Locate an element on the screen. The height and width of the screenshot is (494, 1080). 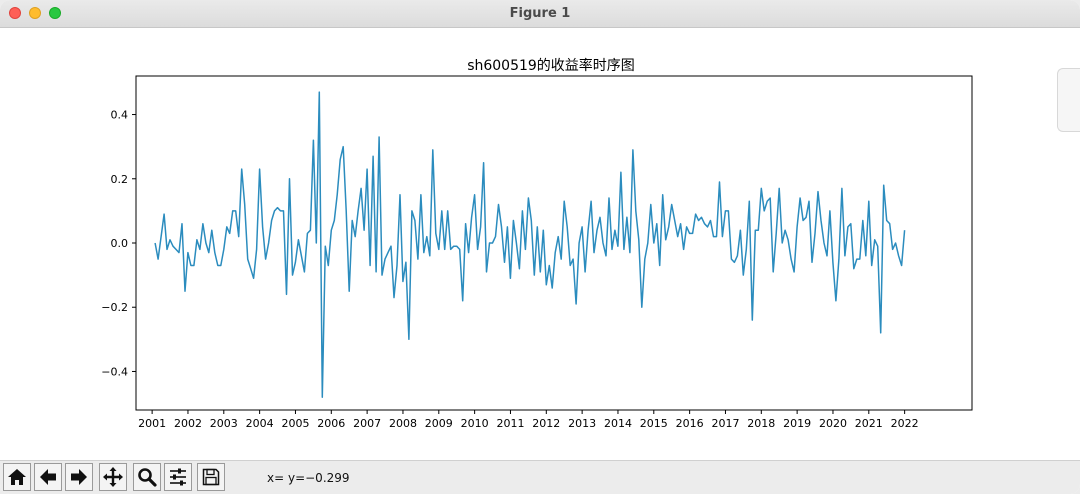
x-tick-label: 2011 is located at coordinates (510, 423).